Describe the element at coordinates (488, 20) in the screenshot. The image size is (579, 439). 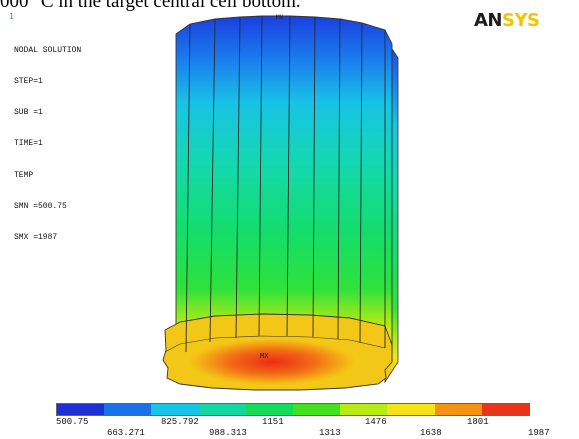
I see `logo-part-a: AN` at that location.